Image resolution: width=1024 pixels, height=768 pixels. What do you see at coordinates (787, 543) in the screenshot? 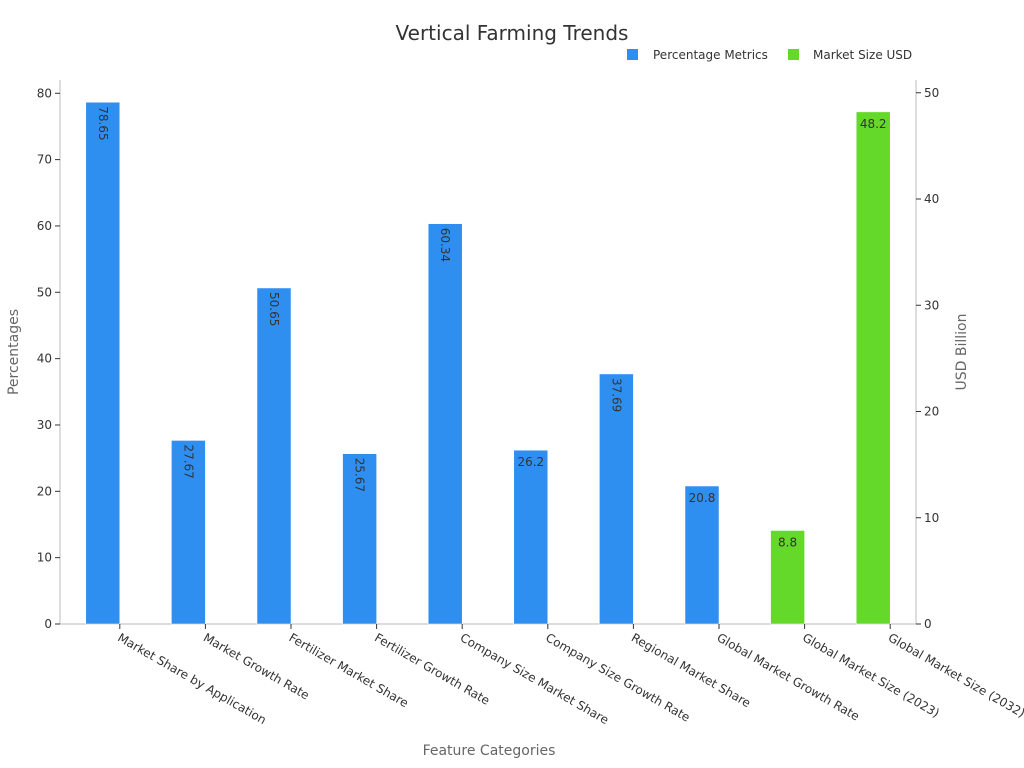
I see `bar-value-label: 8.8` at bounding box center [787, 543].